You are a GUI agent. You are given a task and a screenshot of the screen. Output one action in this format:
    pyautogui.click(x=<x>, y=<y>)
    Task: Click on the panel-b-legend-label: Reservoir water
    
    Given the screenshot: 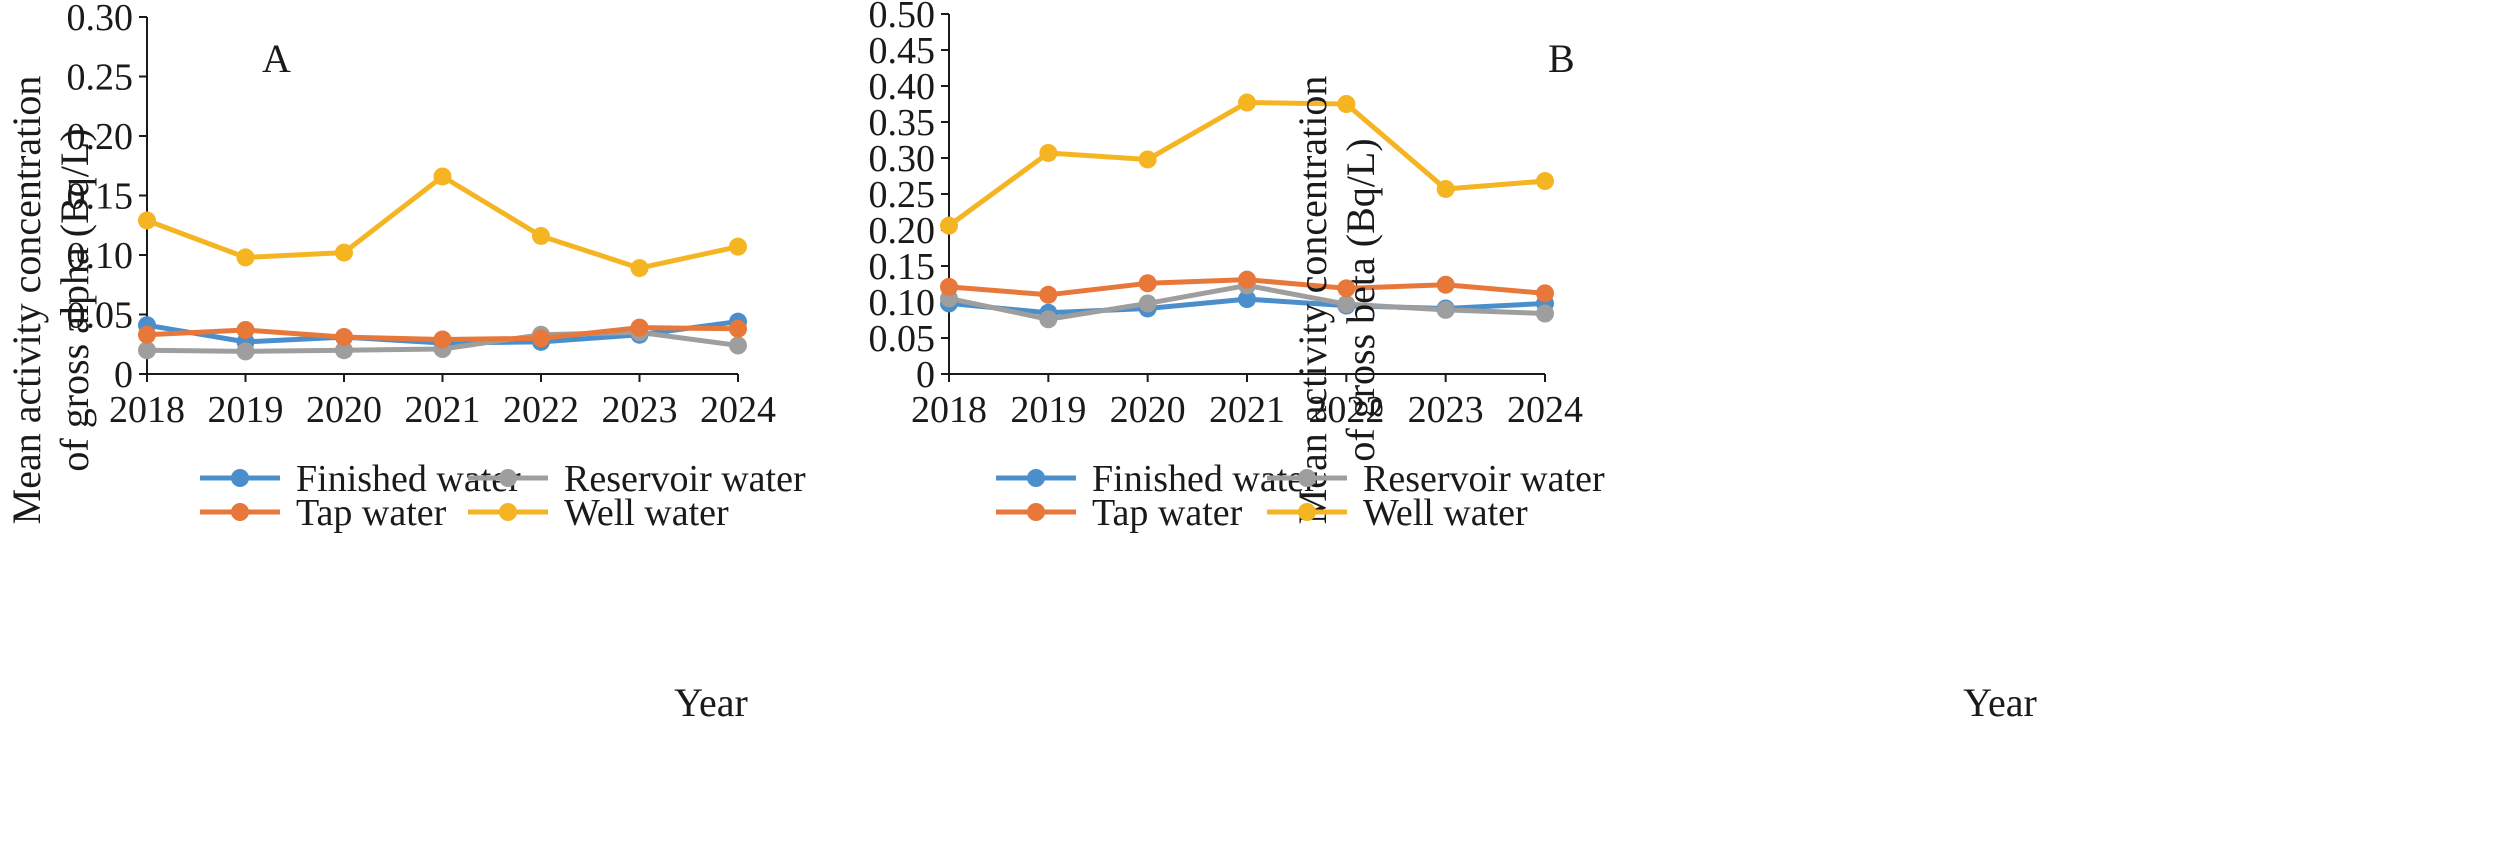 What is the action you would take?
    pyautogui.click(x=1484, y=479)
    